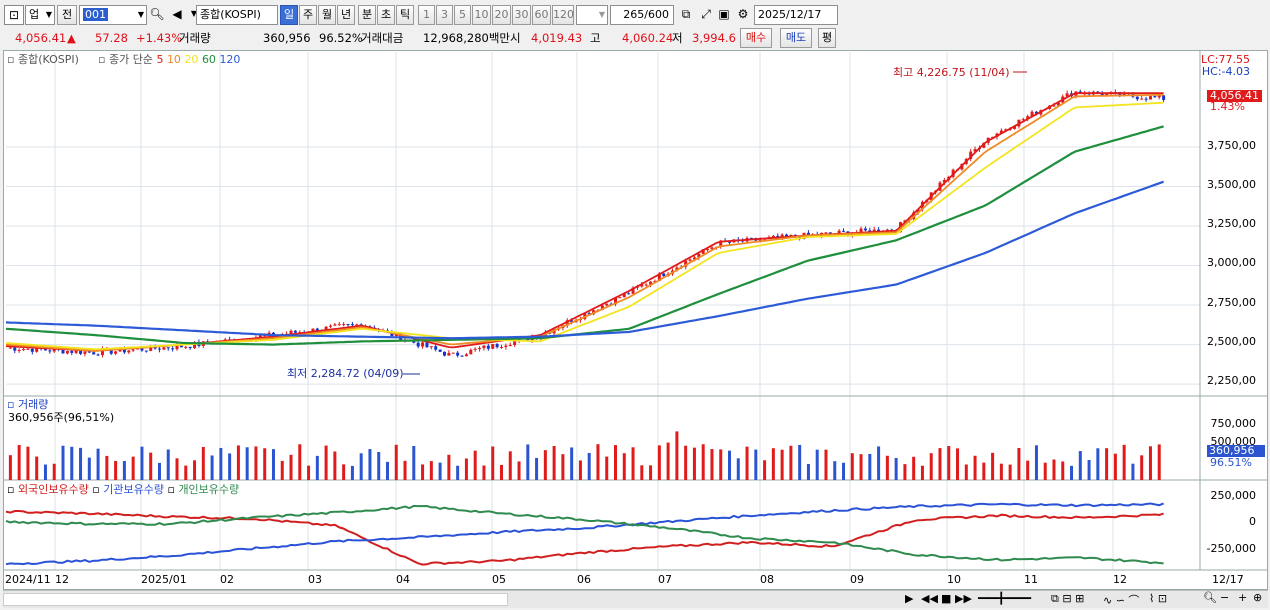 Image resolution: width=1270 pixels, height=610 pixels. What do you see at coordinates (123, 489) in the screenshot?
I see `holding-legend: ▫ 외국인보유수량 ▫ 기관보유수량 ▫ 개인보유수량` at bounding box center [123, 489].